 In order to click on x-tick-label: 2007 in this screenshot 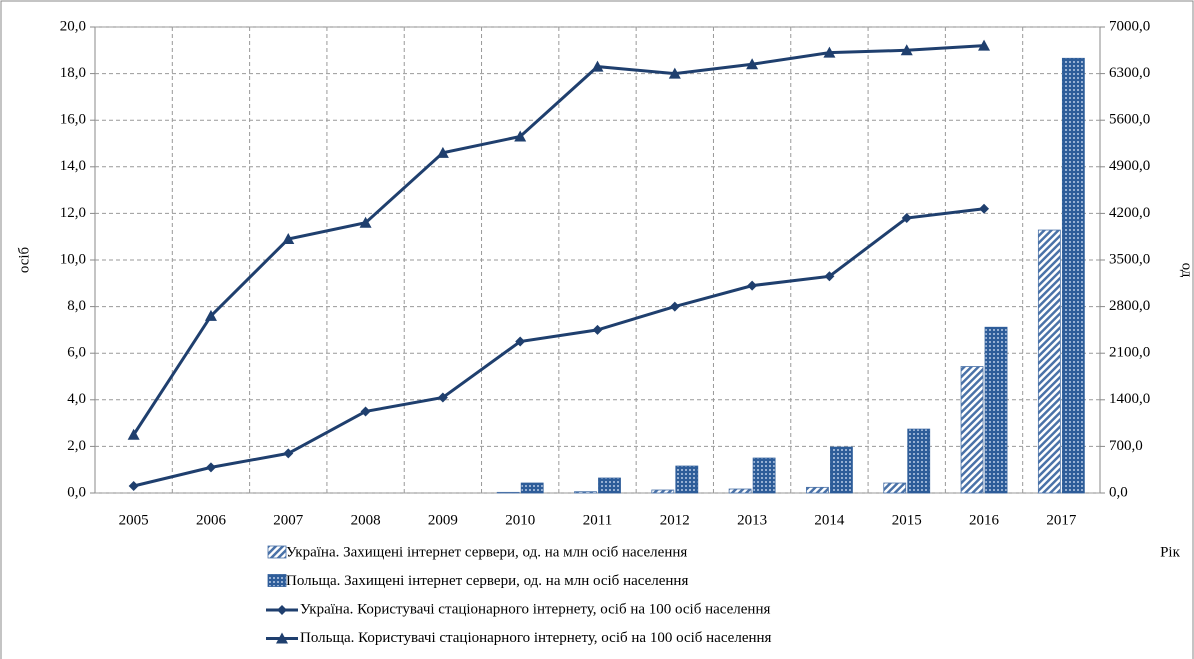, I will do `click(288, 520)`.